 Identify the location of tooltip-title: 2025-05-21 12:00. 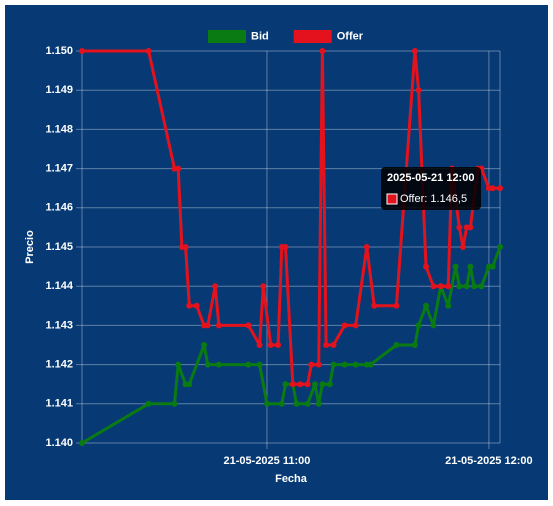
(430, 178).